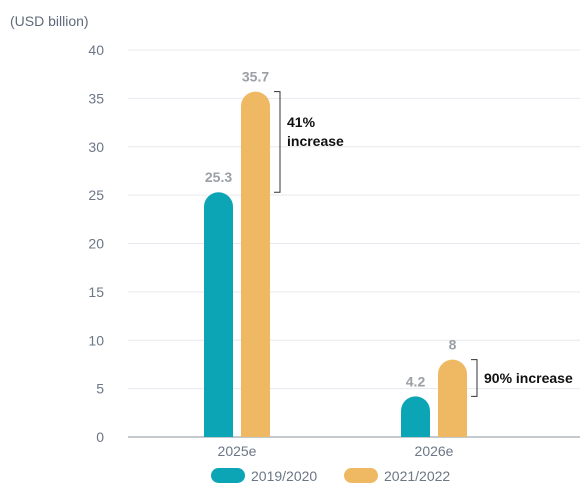 This screenshot has width=580, height=489. I want to click on bar-2021-2022-2026e, so click(452, 398).